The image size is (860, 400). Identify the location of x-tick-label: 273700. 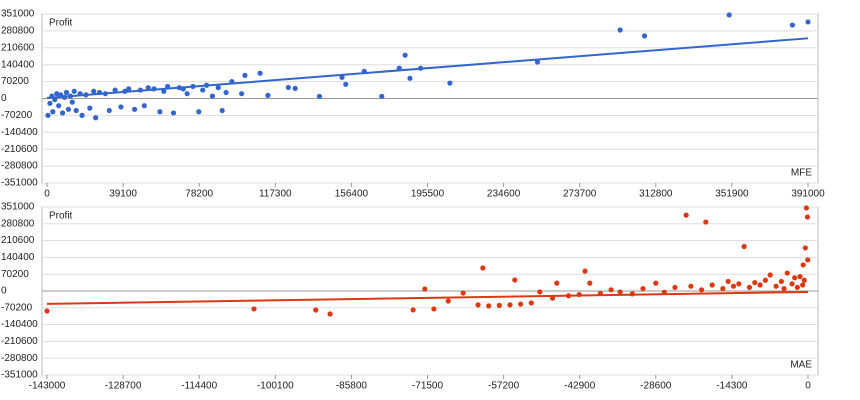
(580, 194).